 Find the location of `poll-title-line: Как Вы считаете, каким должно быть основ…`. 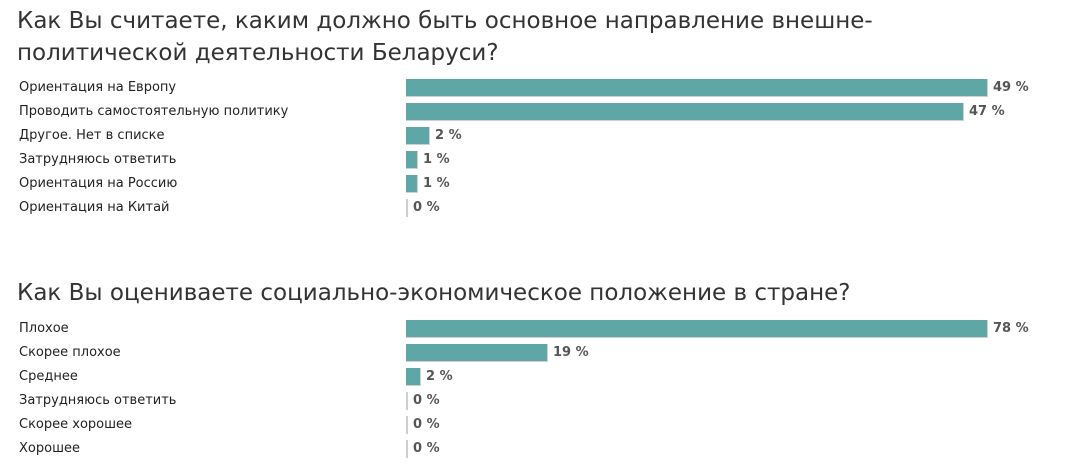

poll-title-line: Как Вы считаете, каким должно быть основ… is located at coordinates (445, 21).